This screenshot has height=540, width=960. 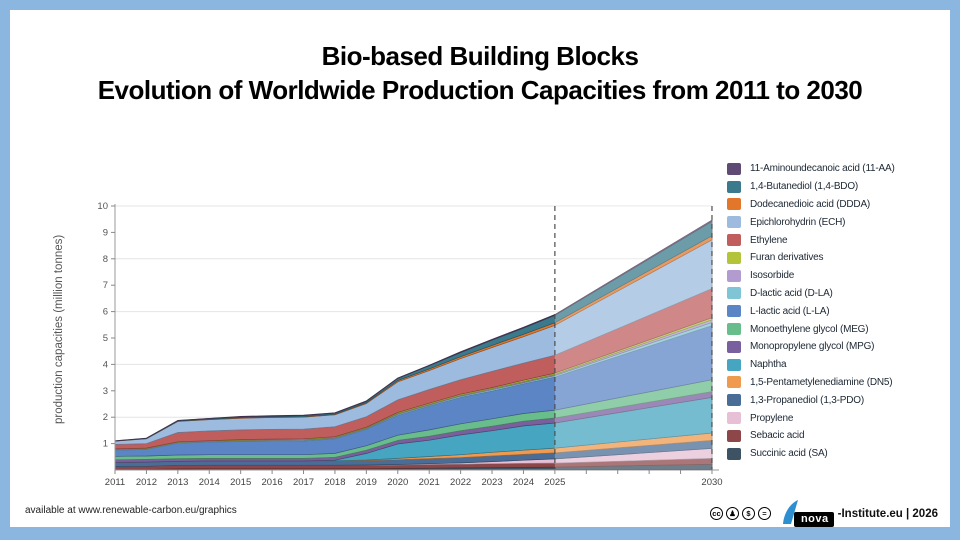 What do you see at coordinates (790, 311) in the screenshot?
I see `legend-label: L-lactic acid (L-LA)` at bounding box center [790, 311].